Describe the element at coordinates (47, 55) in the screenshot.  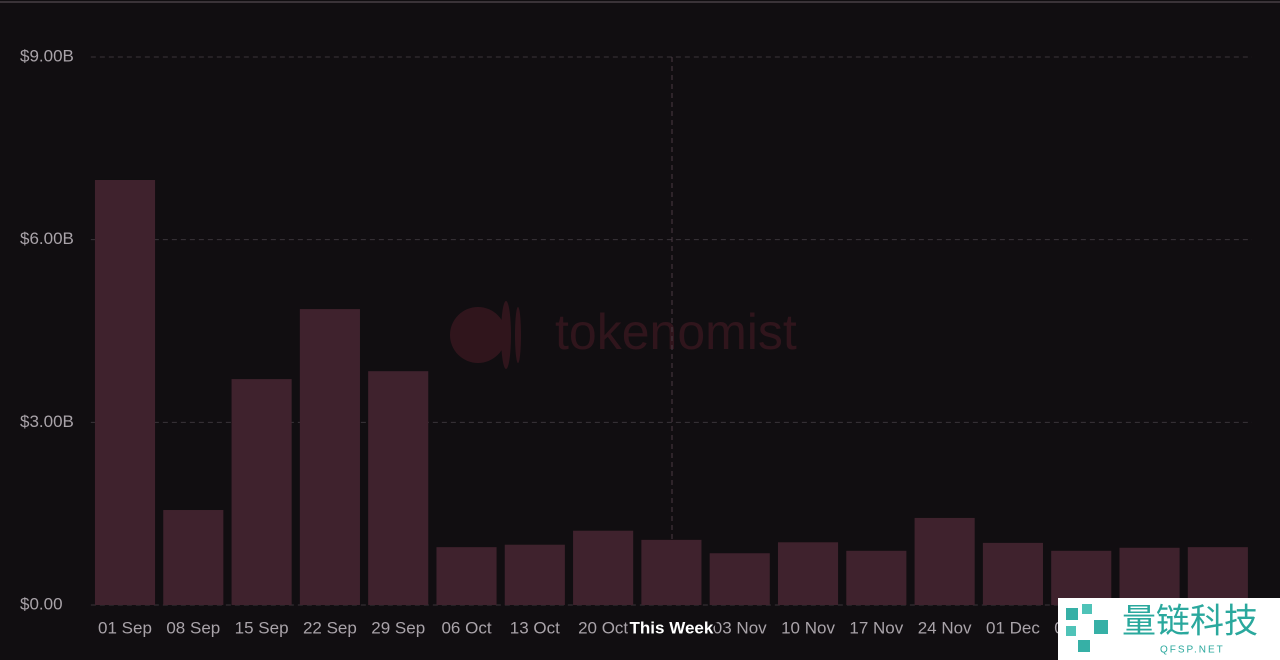
I see `y-tick-label: $9.00B` at that location.